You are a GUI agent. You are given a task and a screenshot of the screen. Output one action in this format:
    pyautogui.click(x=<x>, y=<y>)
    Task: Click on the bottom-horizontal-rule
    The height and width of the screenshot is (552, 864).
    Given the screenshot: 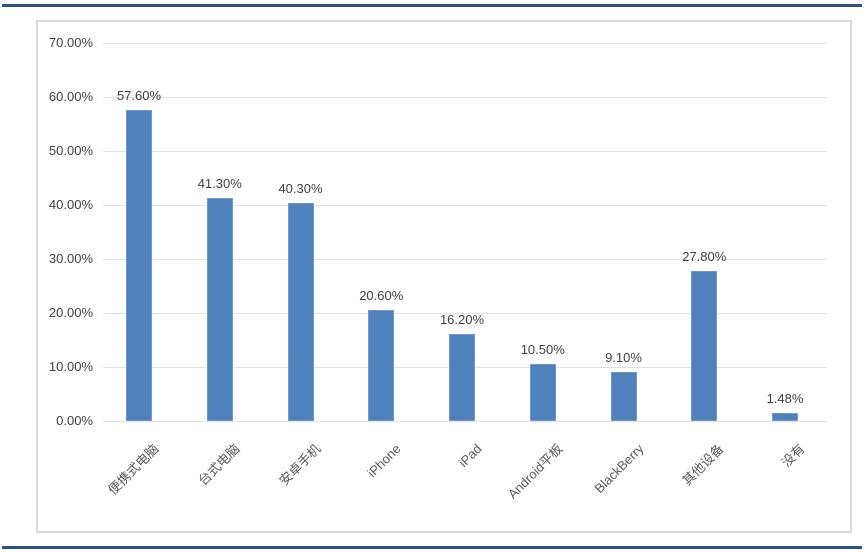 What is the action you would take?
    pyautogui.click(x=432, y=547)
    